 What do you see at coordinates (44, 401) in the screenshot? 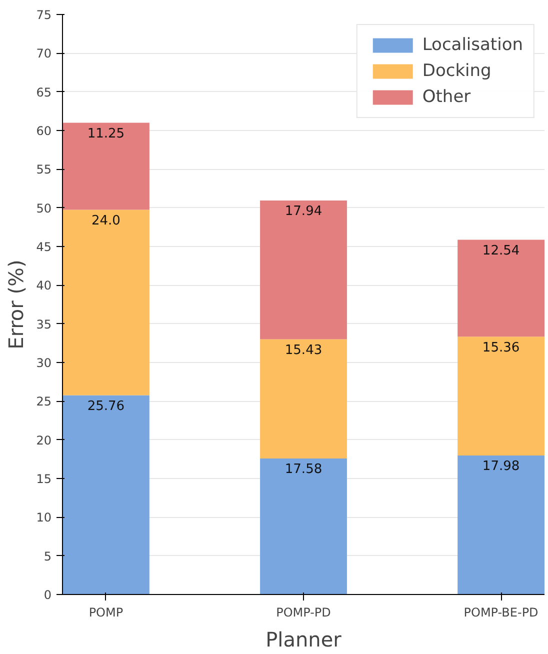
I see `y-tick-label: 25` at bounding box center [44, 401].